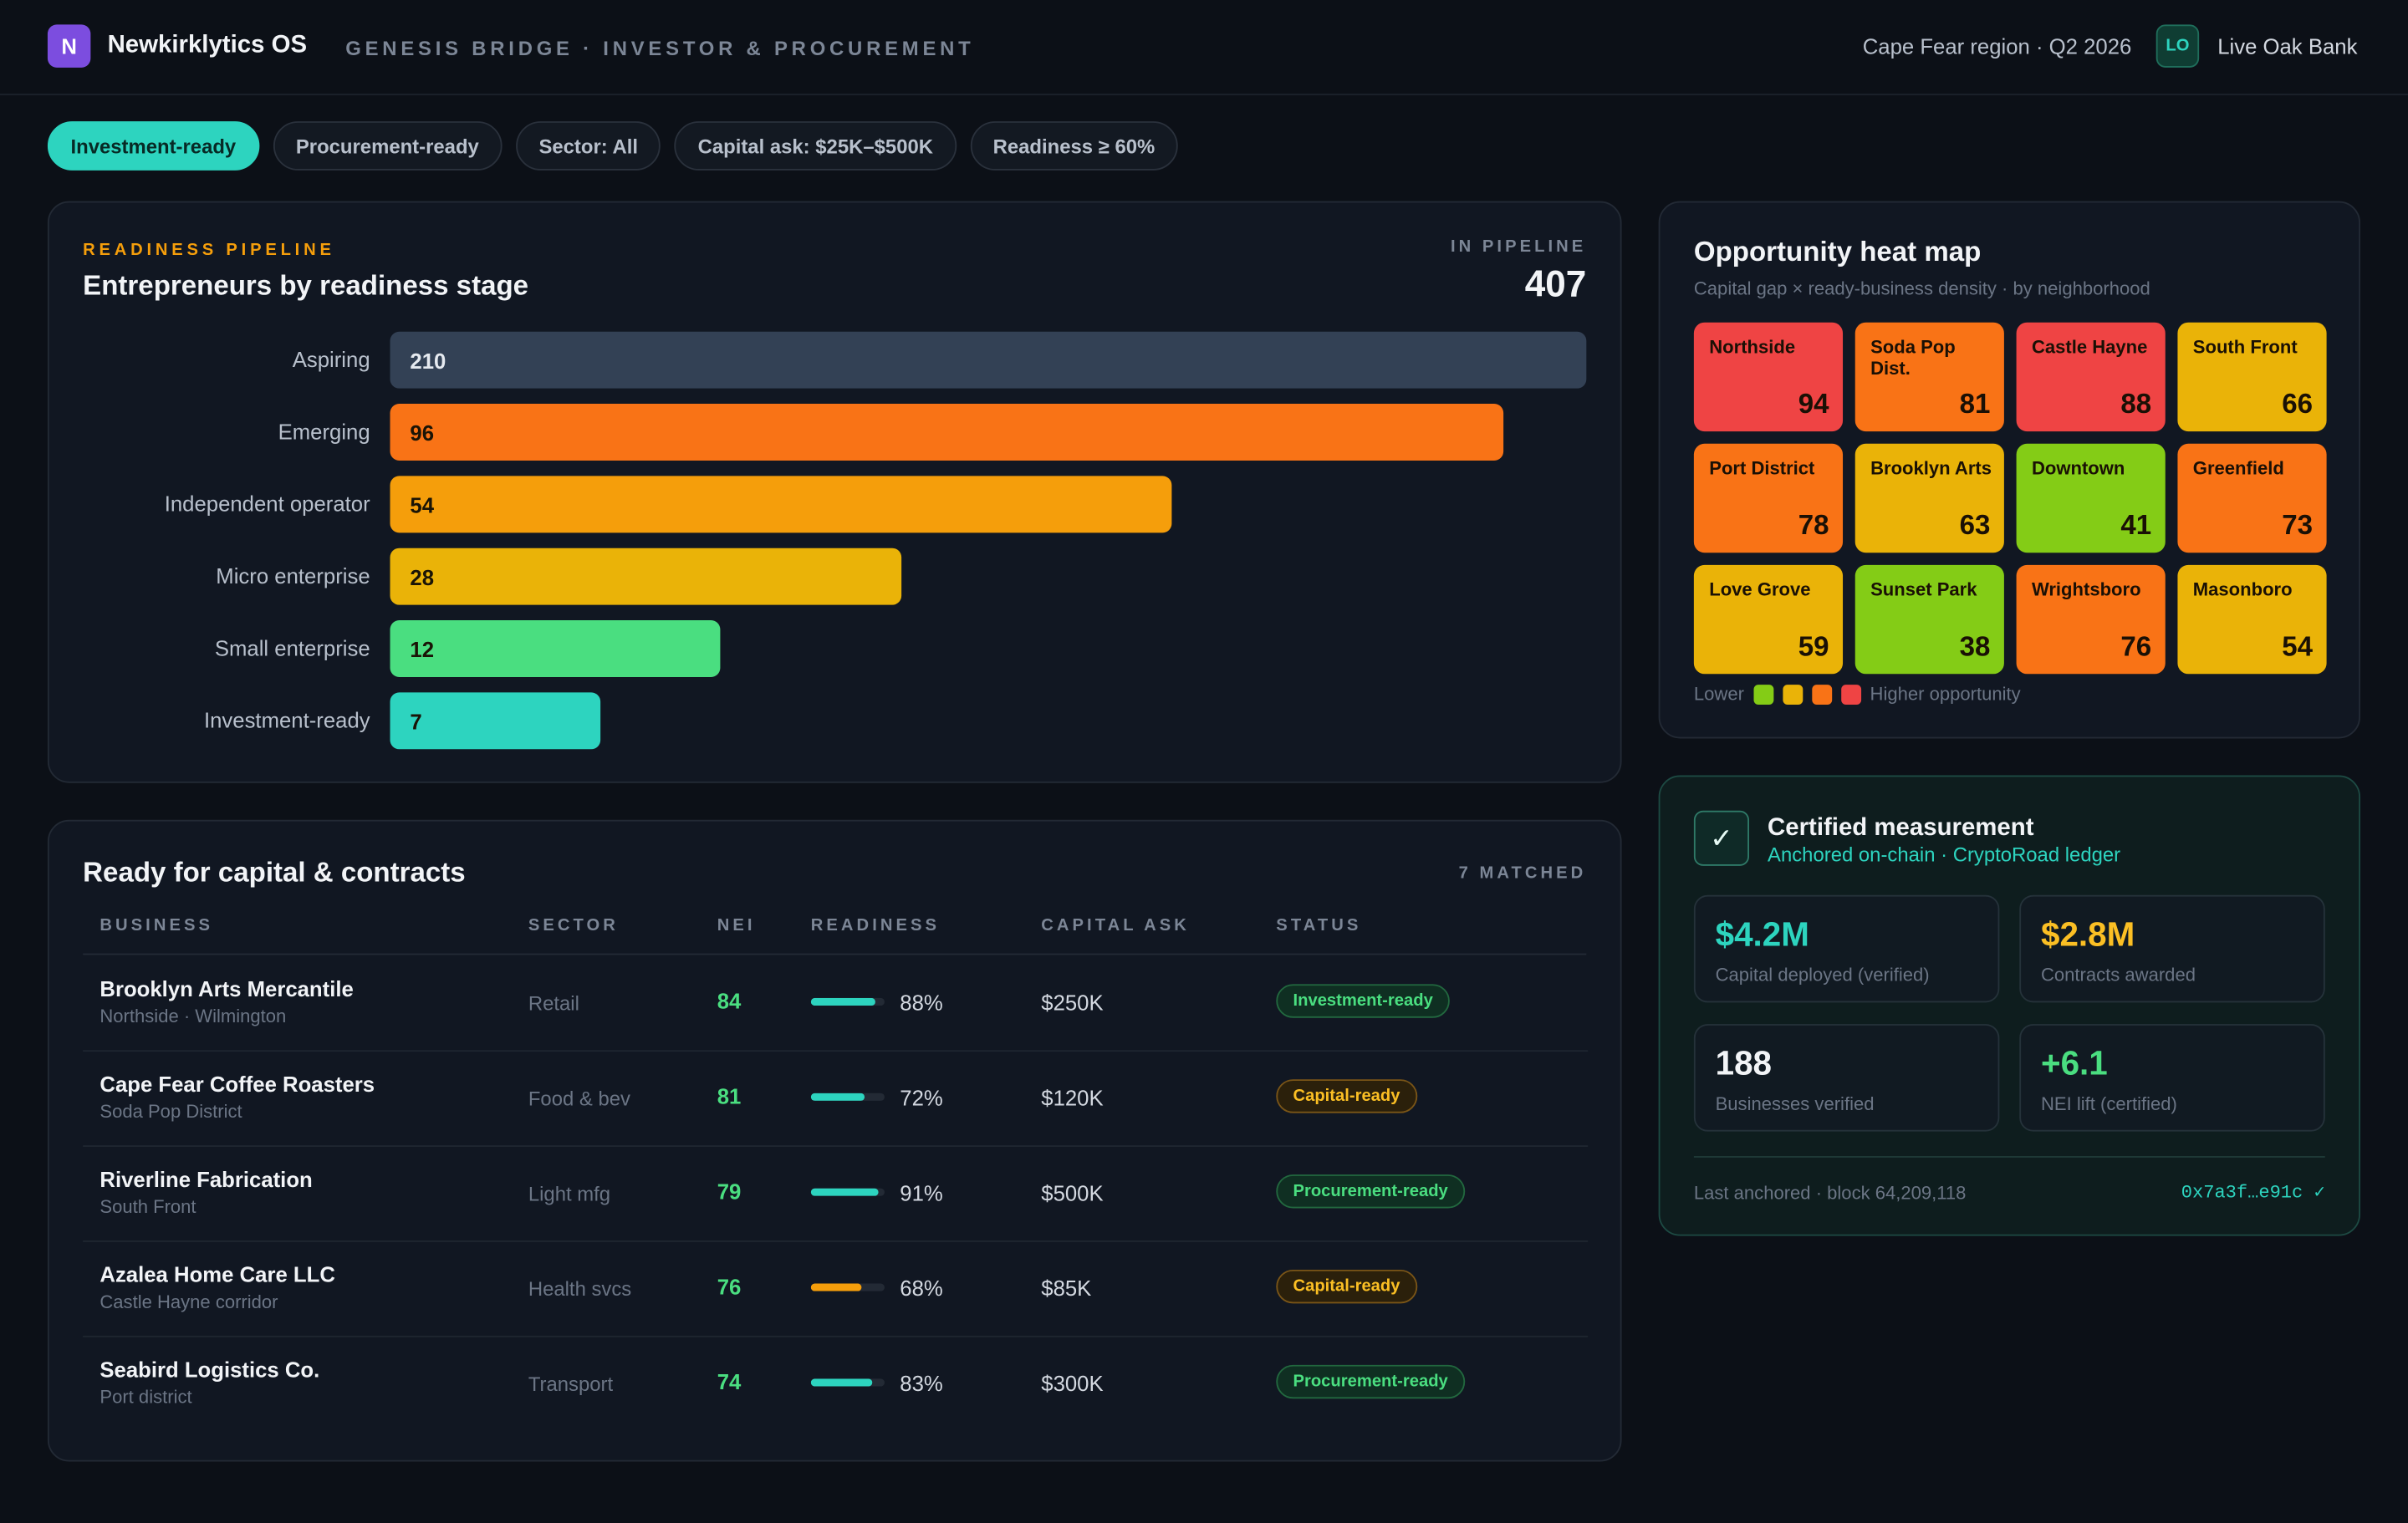  What do you see at coordinates (573, 926) in the screenshot?
I see `column-header-sector: SECTOR` at bounding box center [573, 926].